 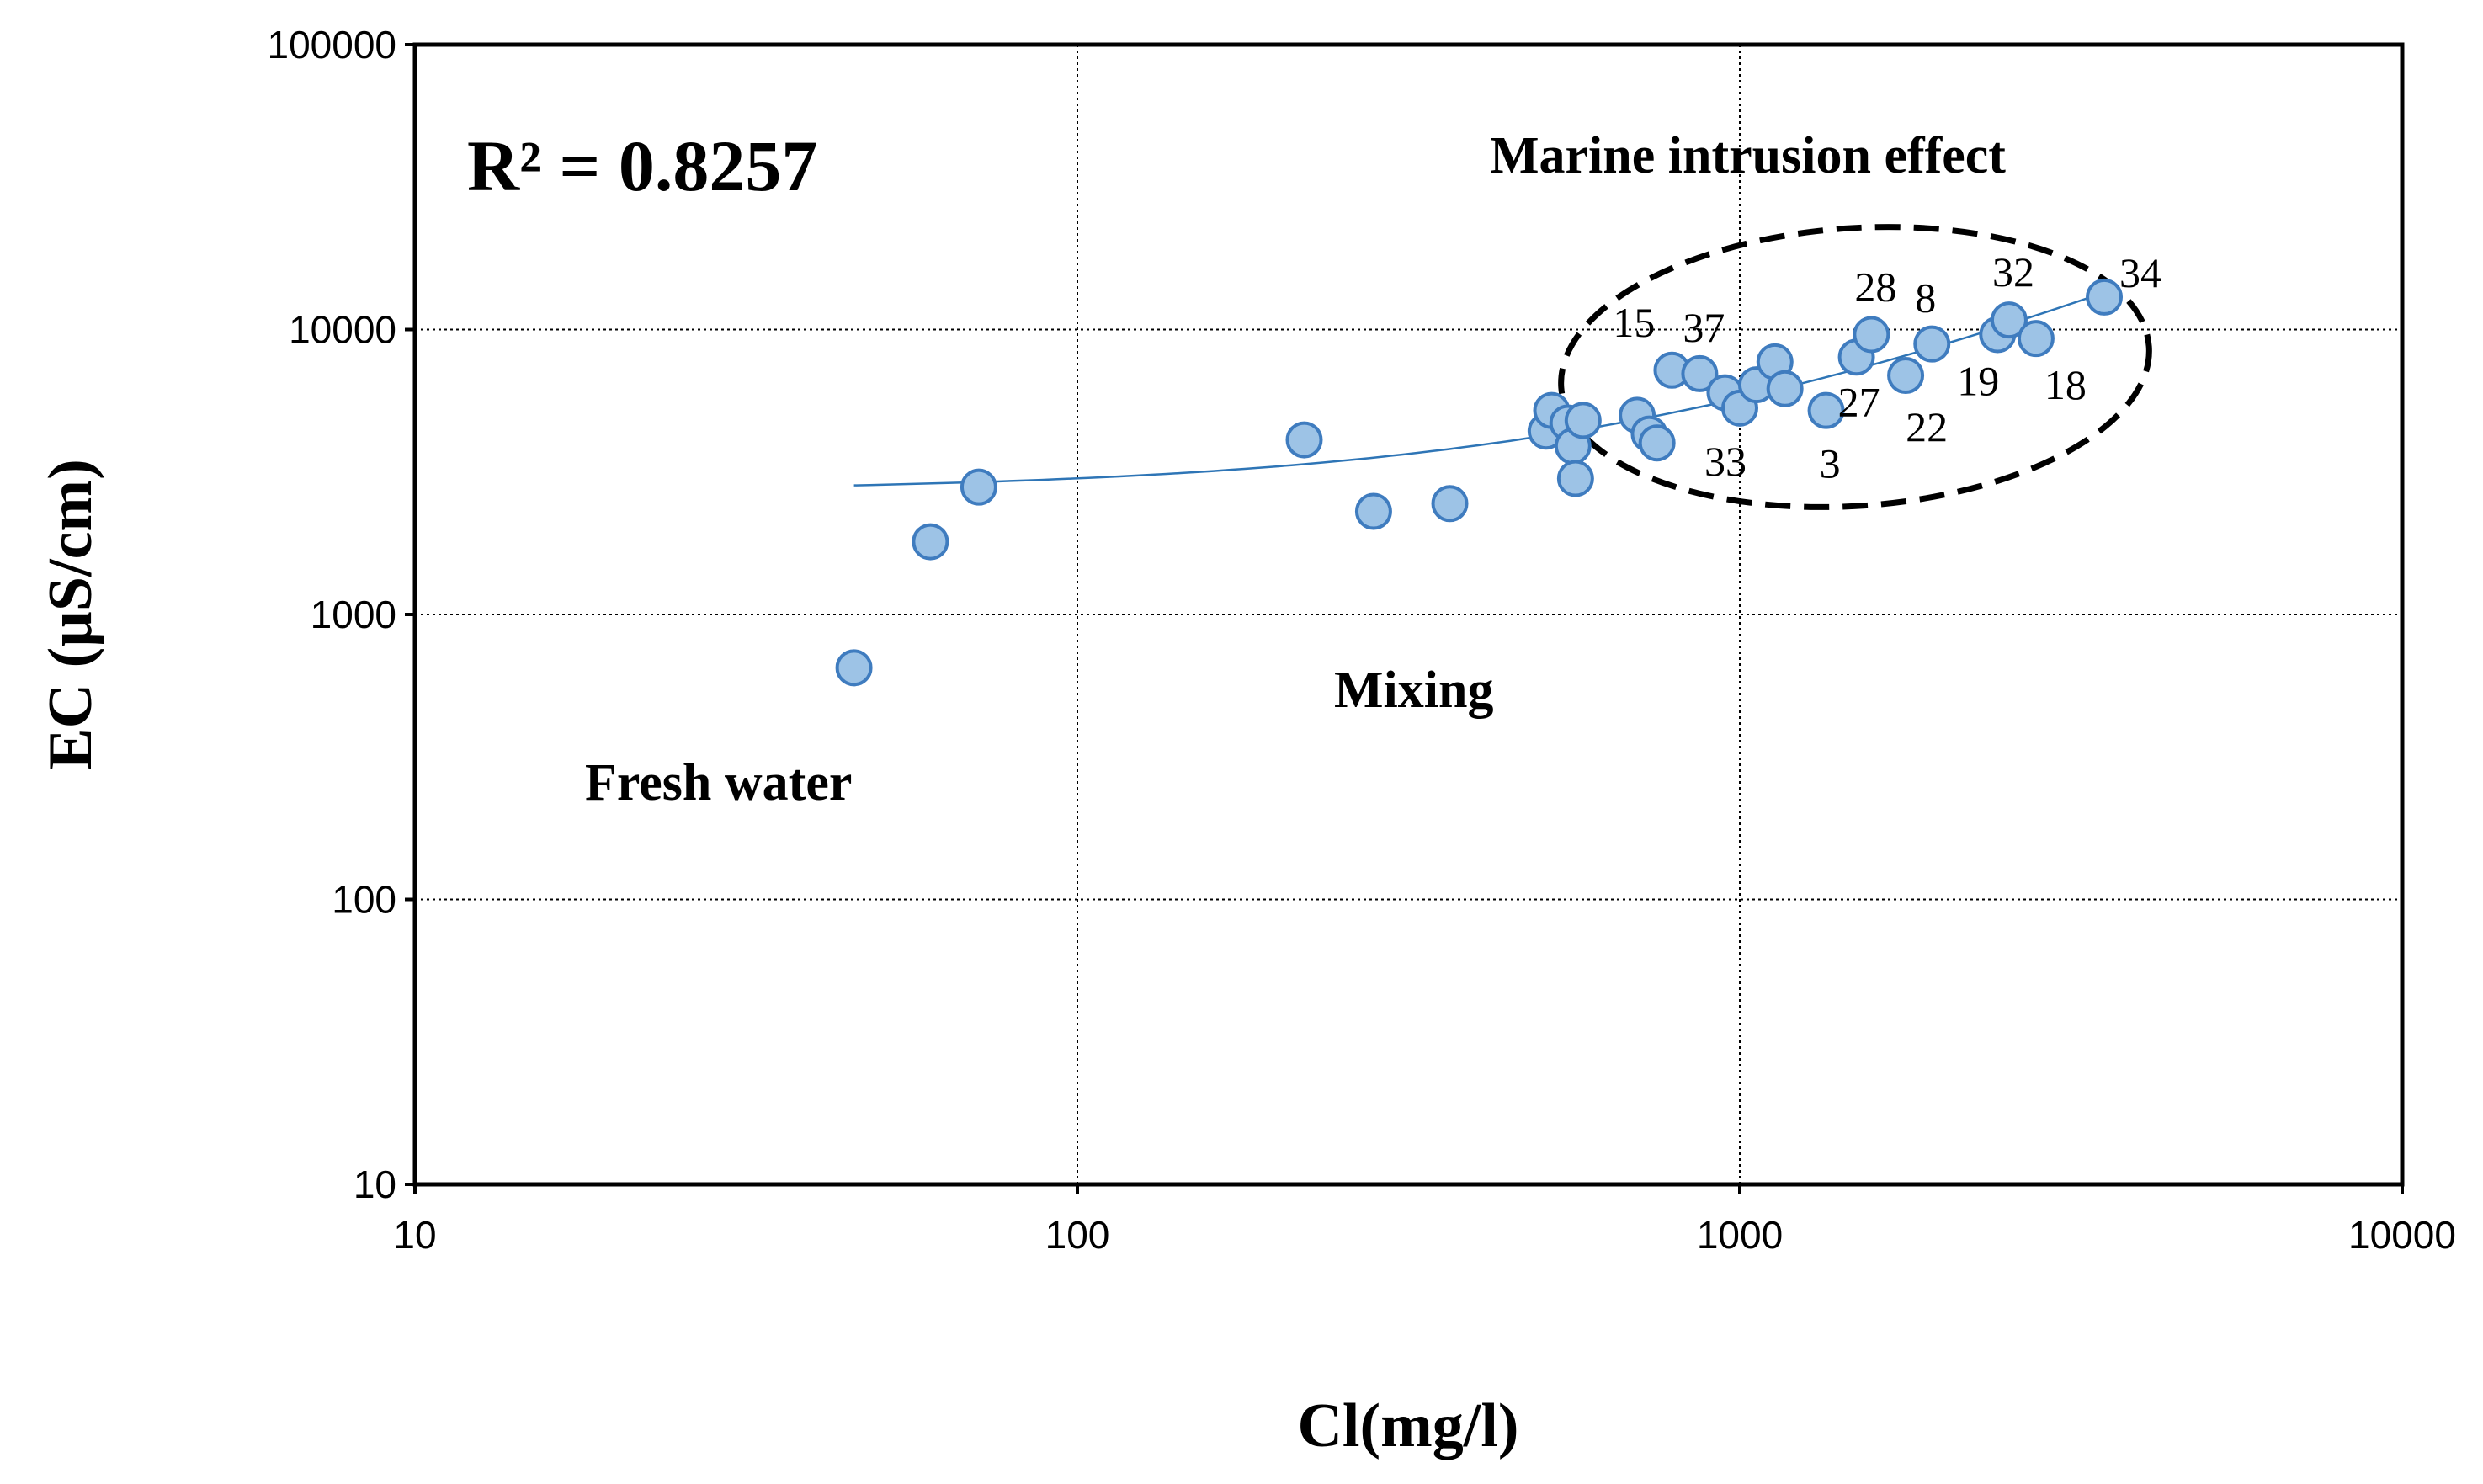 I want to click on data-points, so click(x=1479, y=482).